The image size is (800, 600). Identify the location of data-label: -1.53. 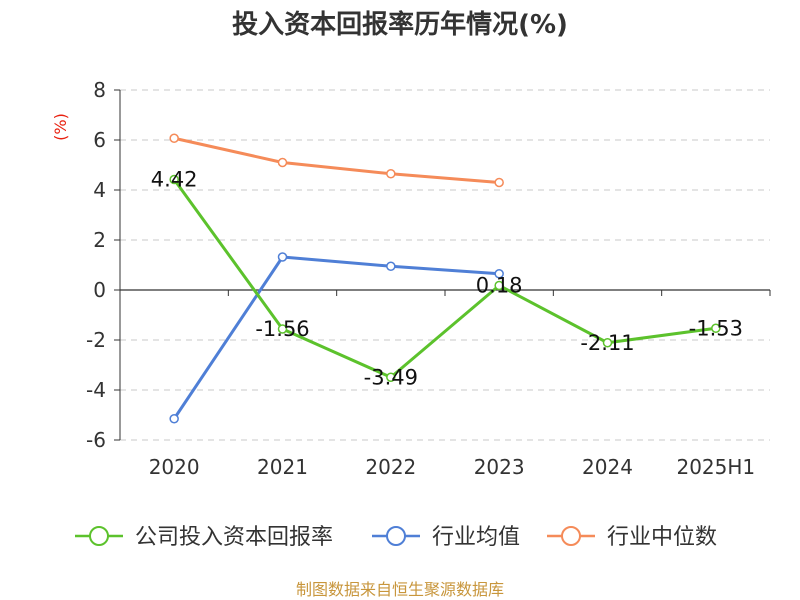
(716, 328).